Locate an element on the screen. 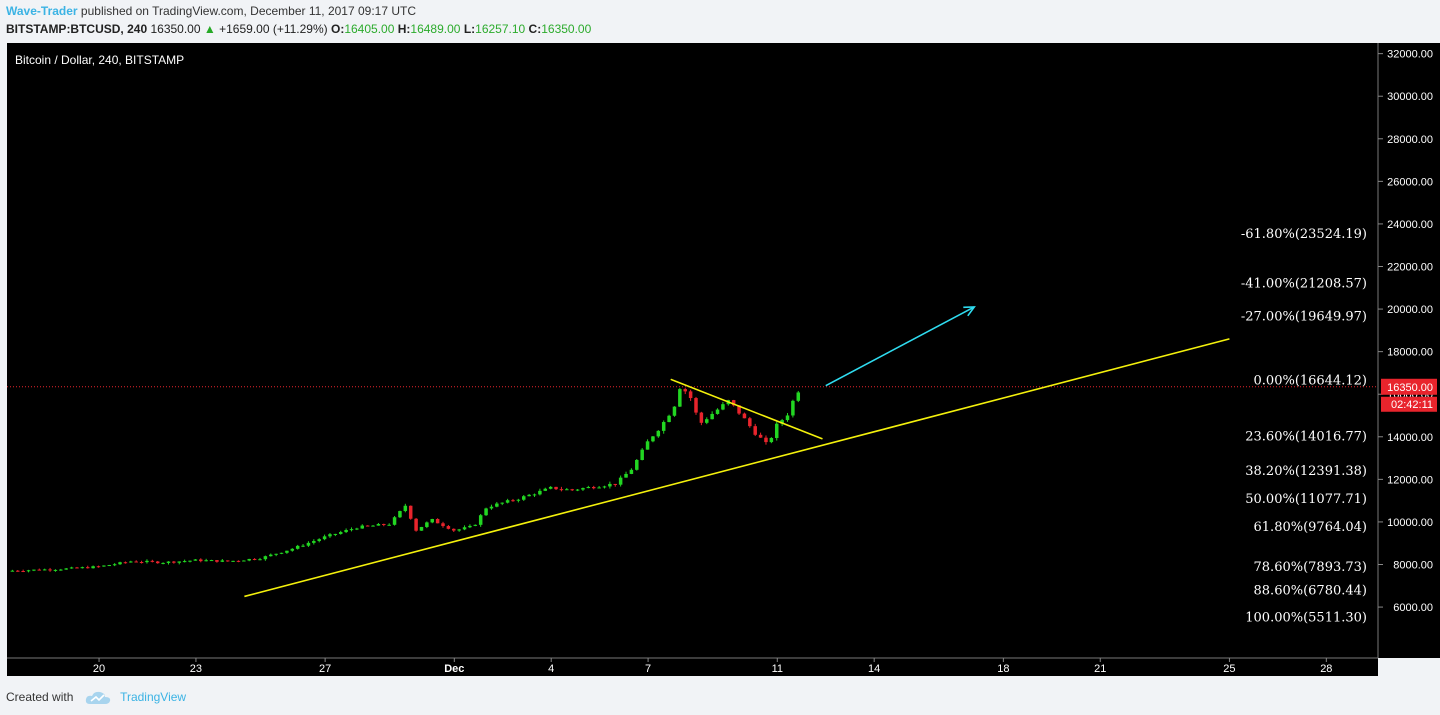 This screenshot has width=1440, height=715. y-tick-label: 24000.00 is located at coordinates (1410, 225).